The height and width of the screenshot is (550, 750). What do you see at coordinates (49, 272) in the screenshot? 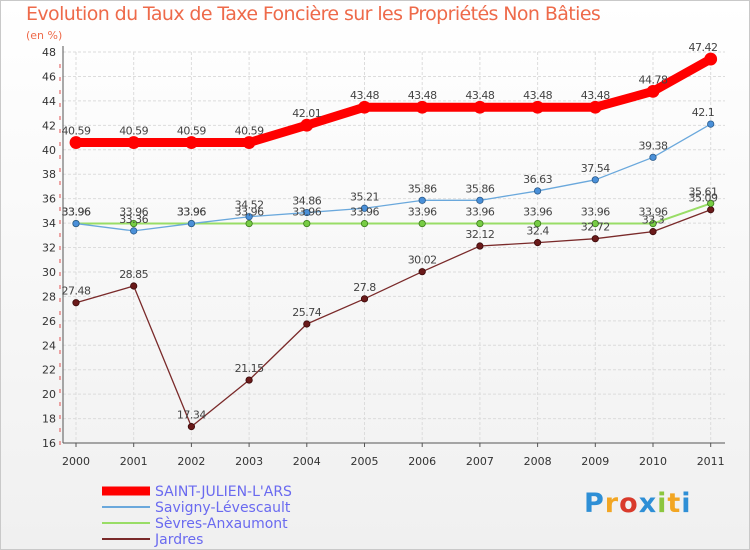
I see `y-tick-label: 30` at bounding box center [49, 272].